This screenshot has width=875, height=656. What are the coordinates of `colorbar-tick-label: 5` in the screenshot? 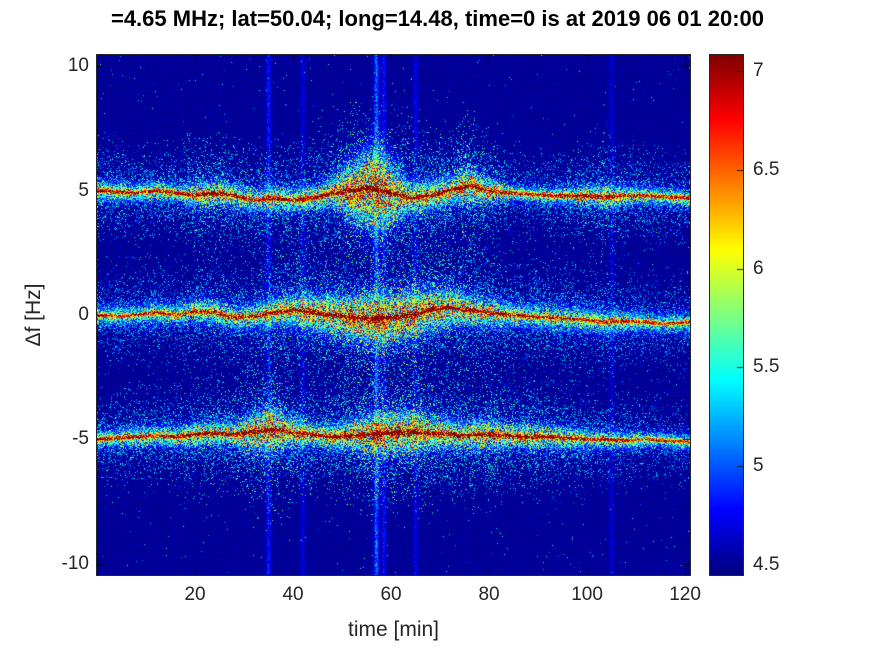 It's located at (758, 466).